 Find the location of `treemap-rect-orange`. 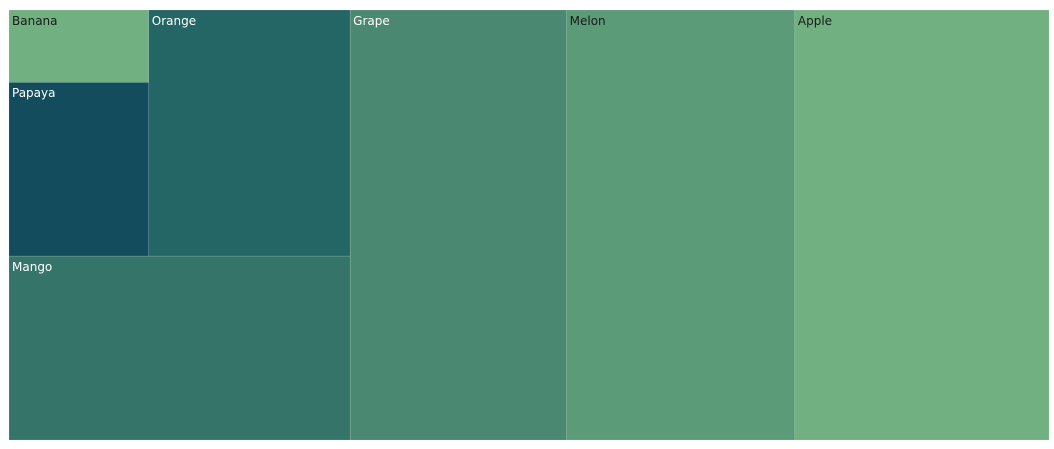

treemap-rect-orange is located at coordinates (249, 133).